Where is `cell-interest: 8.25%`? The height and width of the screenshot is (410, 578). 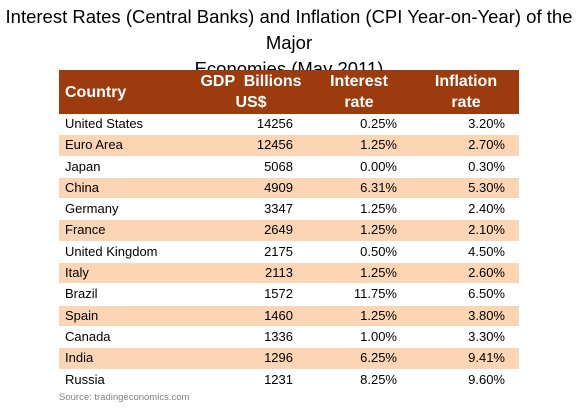 cell-interest: 8.25% is located at coordinates (359, 380).